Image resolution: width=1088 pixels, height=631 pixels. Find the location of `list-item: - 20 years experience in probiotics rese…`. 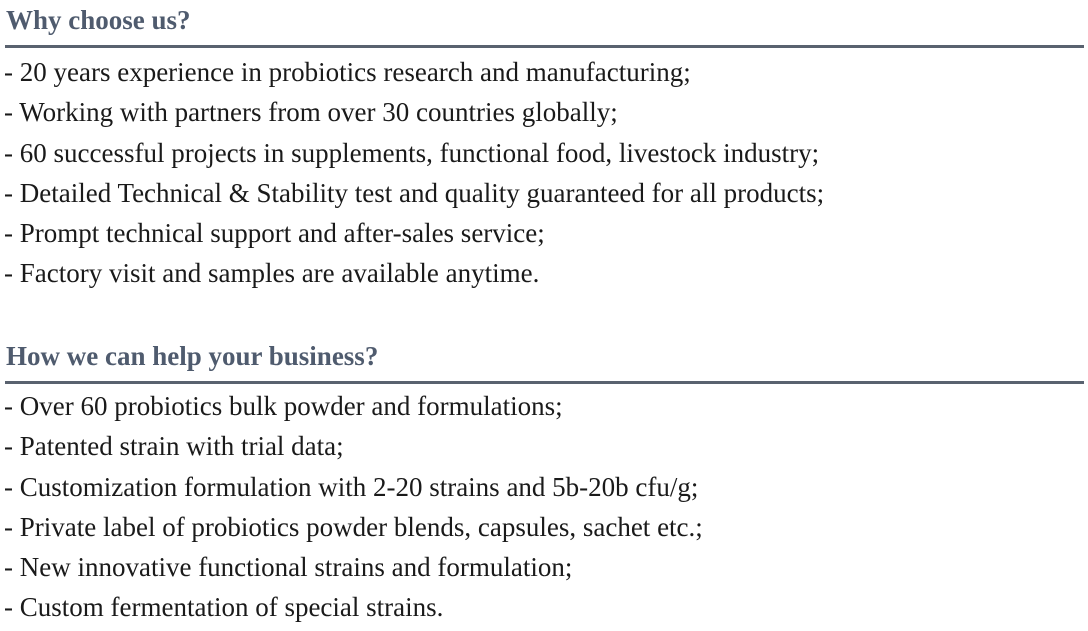

list-item: - 20 years experience in probiotics rese… is located at coordinates (347, 72).